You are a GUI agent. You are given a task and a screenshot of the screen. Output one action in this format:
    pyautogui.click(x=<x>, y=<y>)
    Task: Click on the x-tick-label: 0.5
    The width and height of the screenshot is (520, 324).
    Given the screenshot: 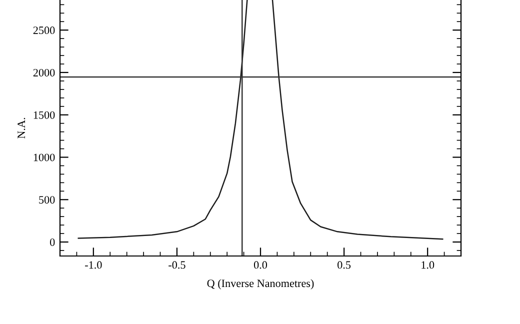 What is the action you would take?
    pyautogui.click(x=344, y=265)
    